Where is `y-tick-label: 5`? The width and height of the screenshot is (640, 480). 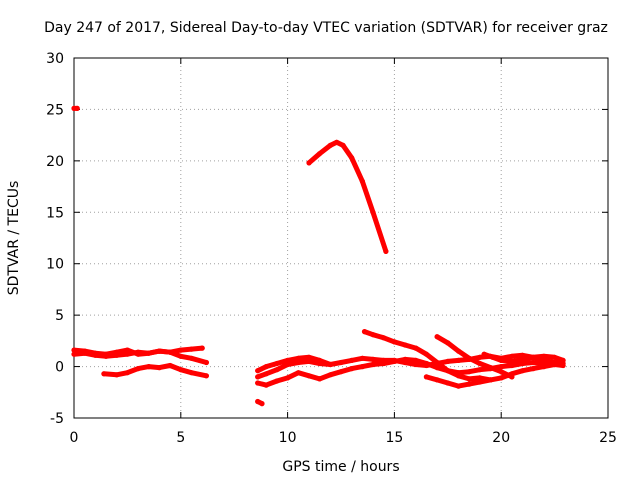 y-tick-label: 5 is located at coordinates (59, 316).